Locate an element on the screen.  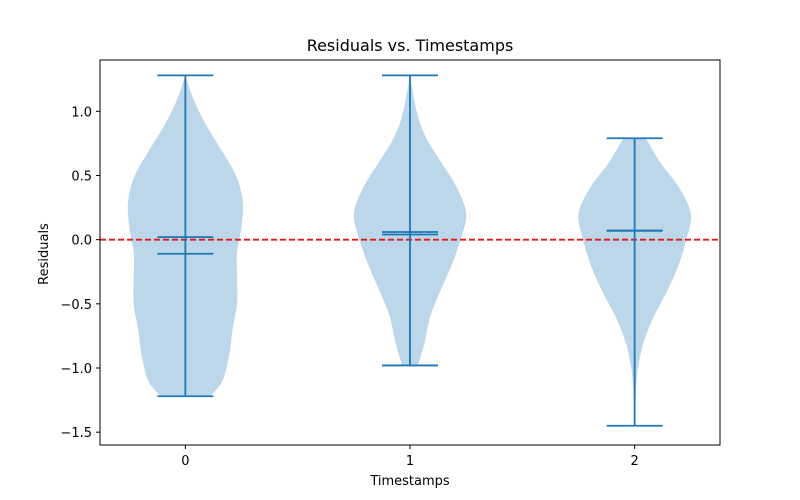
y-tick-label-1: 0.5 is located at coordinates (81, 177).